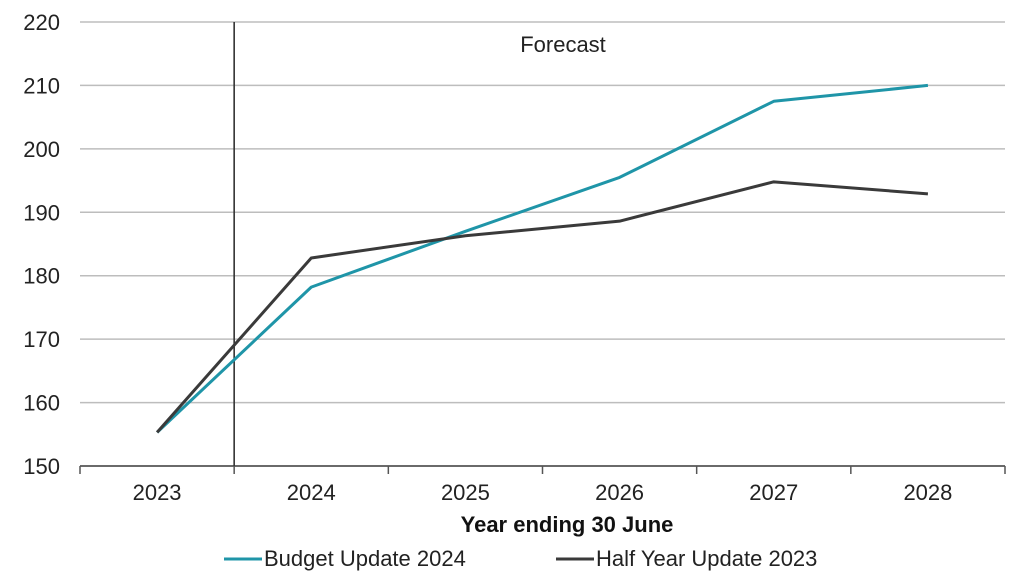  Describe the element at coordinates (41, 149) in the screenshot. I see `y-tick-label: 200` at that location.